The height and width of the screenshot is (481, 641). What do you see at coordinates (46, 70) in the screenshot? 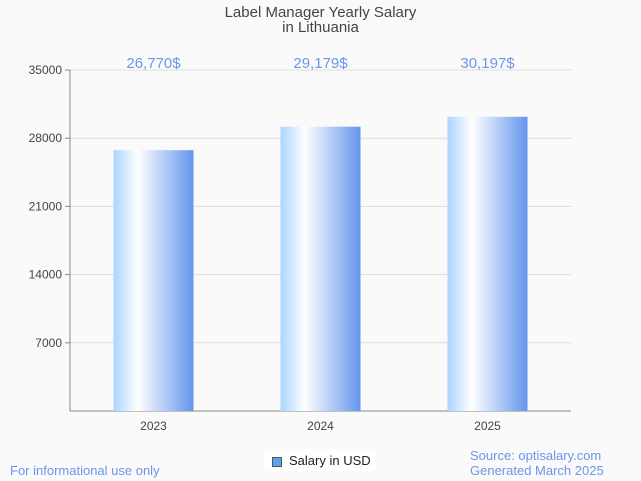
I see `y-tick-label: 35000` at bounding box center [46, 70].